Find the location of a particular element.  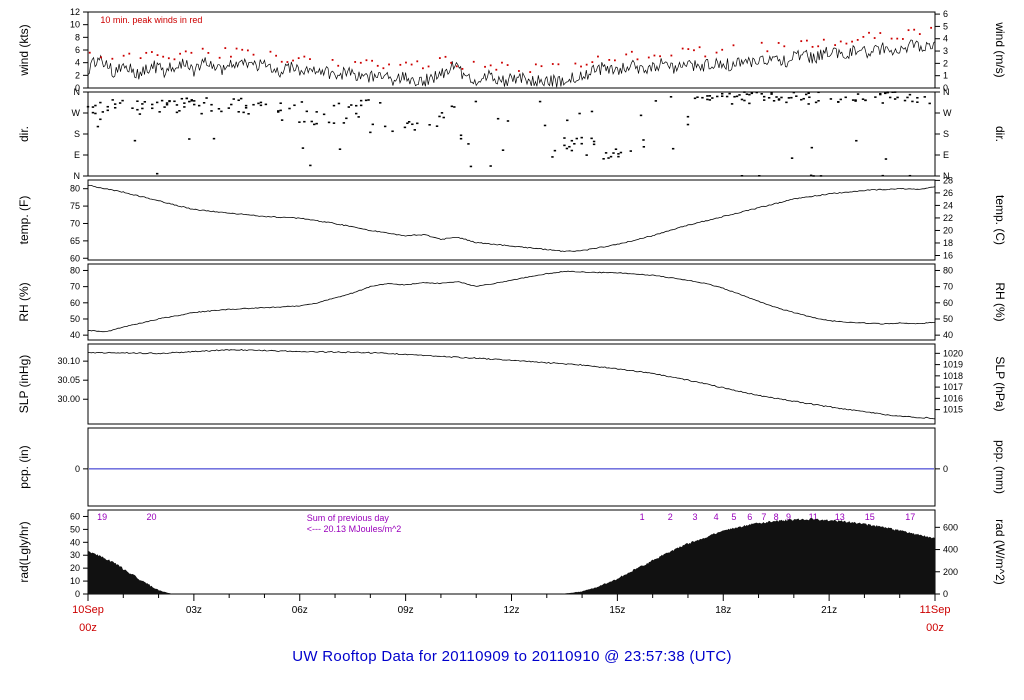

rad-hour-sum-label: 3 is located at coordinates (695, 517).